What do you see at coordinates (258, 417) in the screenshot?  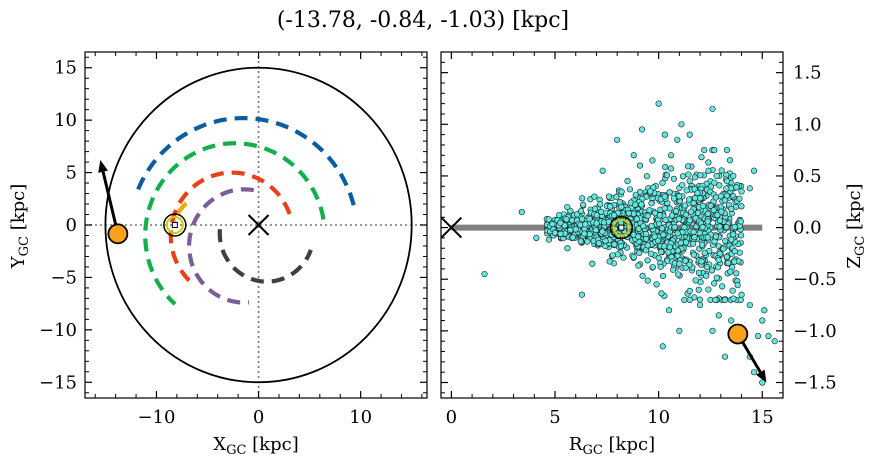 I see `left-xtick-label: 0` at bounding box center [258, 417].